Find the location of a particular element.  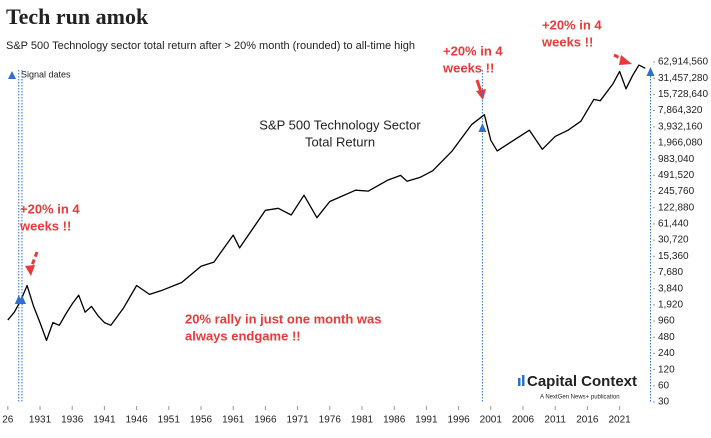

x-tick-label: 1966 is located at coordinates (265, 420).